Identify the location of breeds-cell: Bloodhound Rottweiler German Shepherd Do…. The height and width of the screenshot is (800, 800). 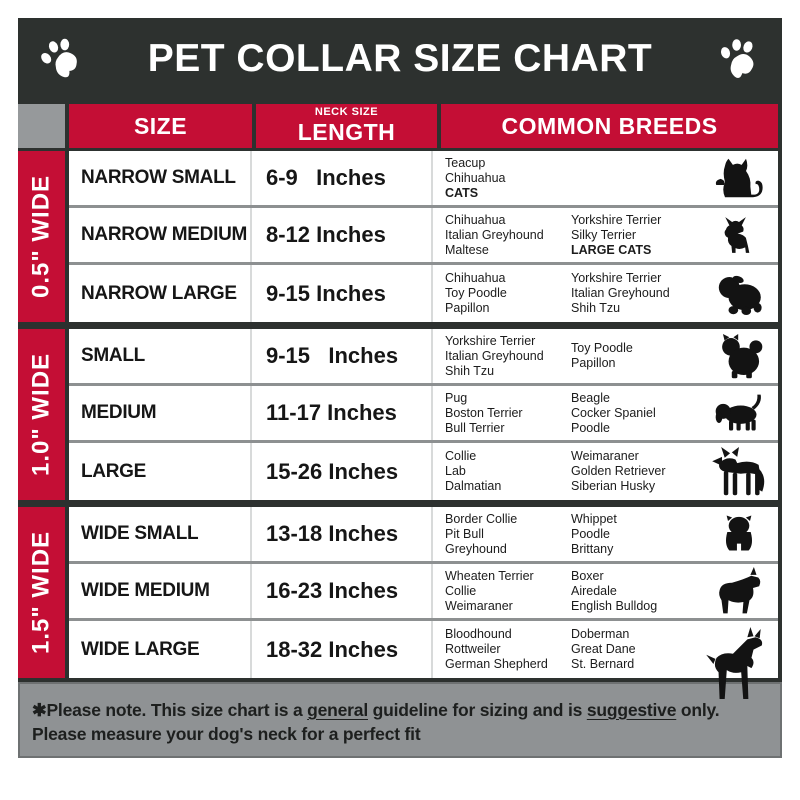
(605, 660).